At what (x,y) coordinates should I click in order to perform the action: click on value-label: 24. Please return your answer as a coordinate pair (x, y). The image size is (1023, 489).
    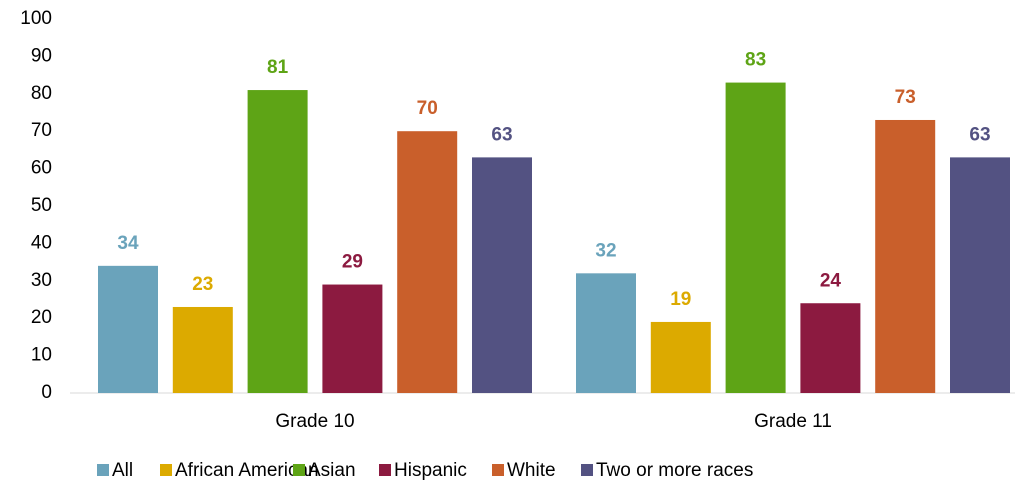
    Looking at the image, I should click on (831, 280).